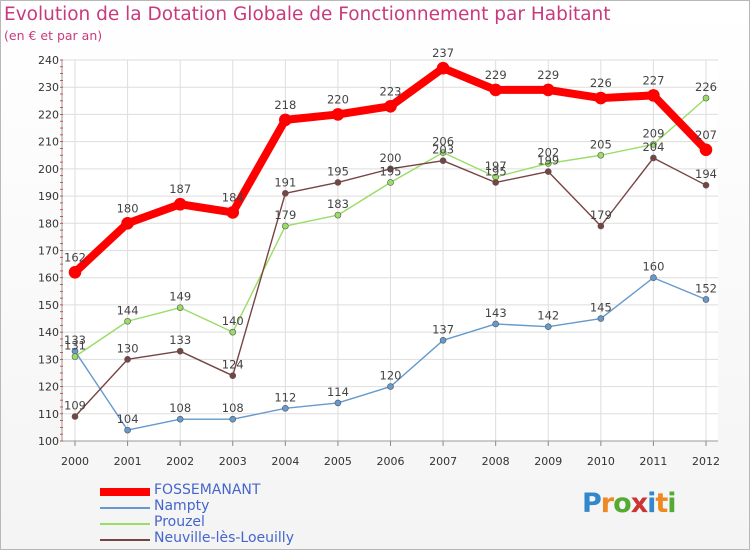 This screenshot has width=750, height=550. Describe the element at coordinates (653, 80) in the screenshot. I see `data-label-fossemanant: 227` at that location.